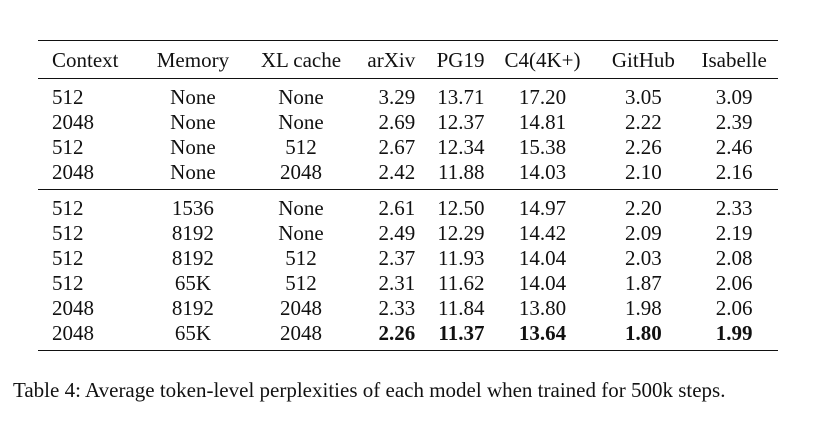  What do you see at coordinates (461, 283) in the screenshot?
I see `cell-pg19: 11.62` at bounding box center [461, 283].